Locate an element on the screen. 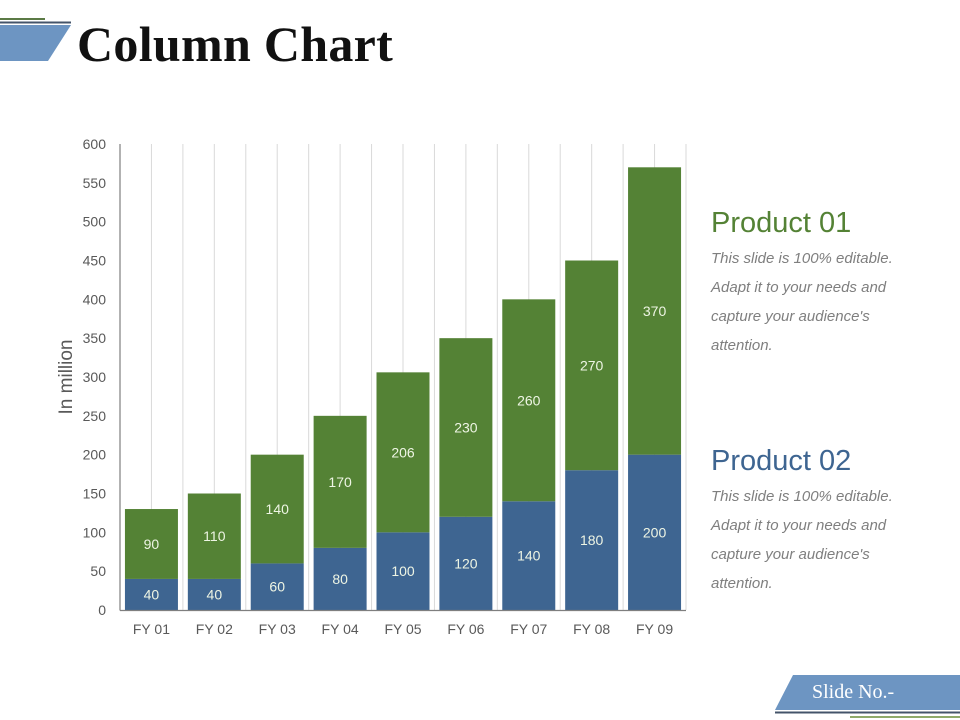 Image resolution: width=960 pixels, height=720 pixels. data-label: 206 is located at coordinates (403, 452).